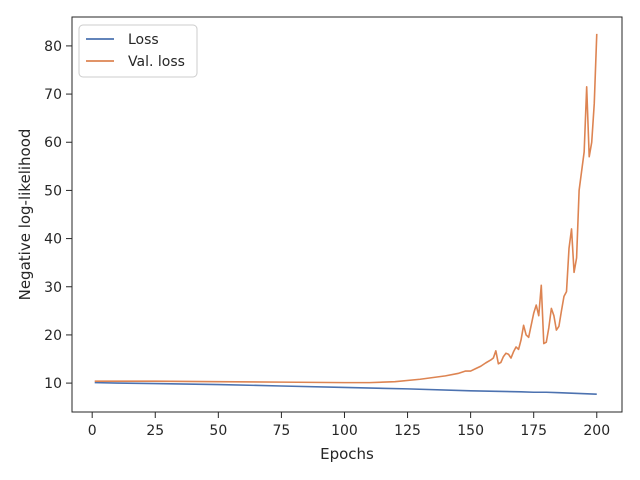 This screenshot has height=480, width=640. I want to click on y-tick-label: 30, so click(53, 288).